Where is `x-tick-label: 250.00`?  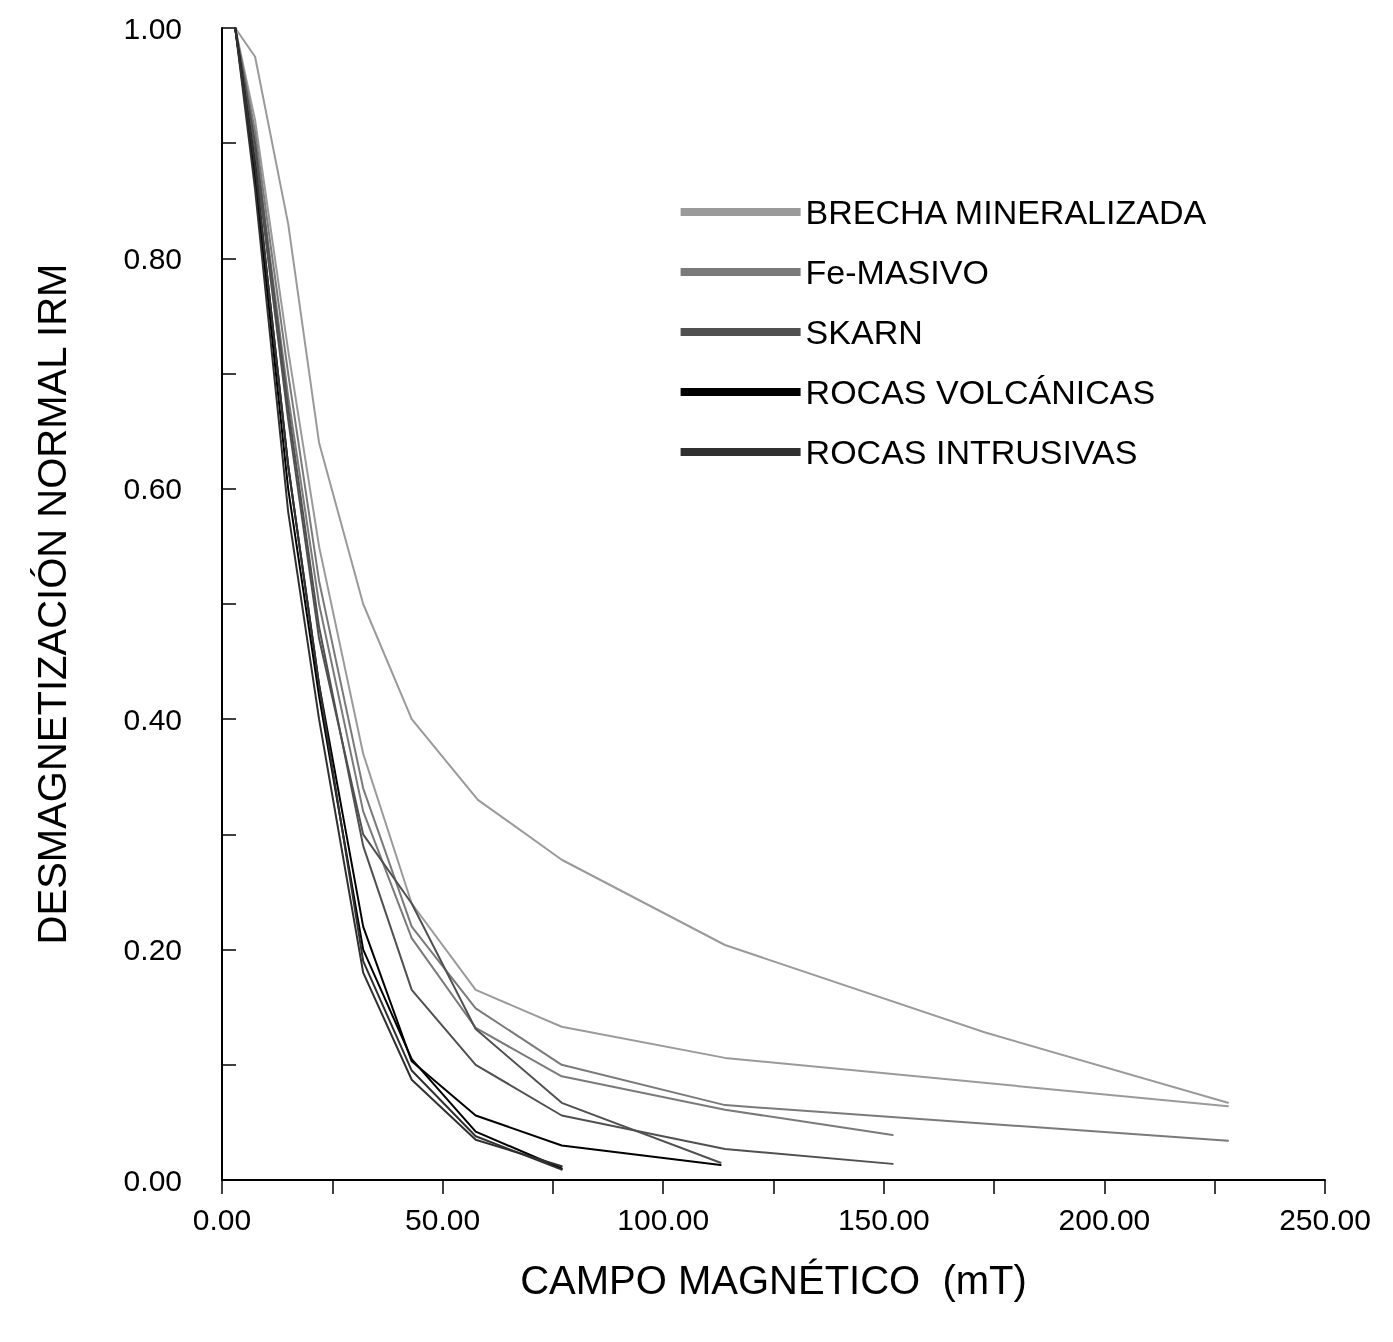 x-tick-label: 250.00 is located at coordinates (1325, 1219).